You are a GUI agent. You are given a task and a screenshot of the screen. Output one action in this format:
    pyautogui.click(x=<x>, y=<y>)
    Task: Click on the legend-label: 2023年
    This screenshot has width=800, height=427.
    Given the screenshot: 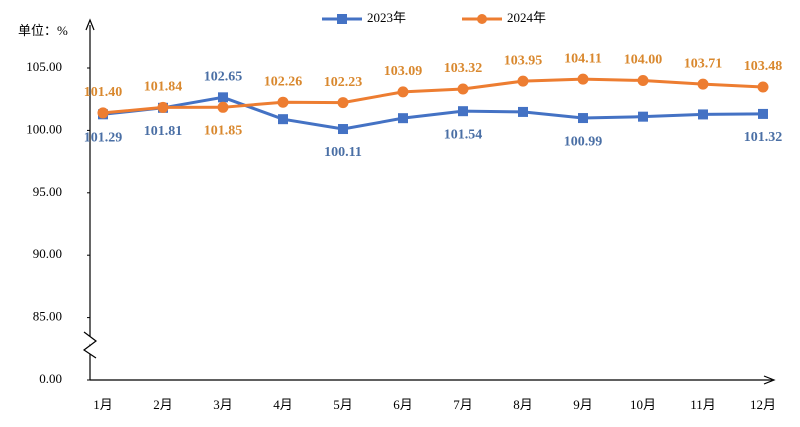 What is the action you would take?
    pyautogui.click(x=386, y=17)
    